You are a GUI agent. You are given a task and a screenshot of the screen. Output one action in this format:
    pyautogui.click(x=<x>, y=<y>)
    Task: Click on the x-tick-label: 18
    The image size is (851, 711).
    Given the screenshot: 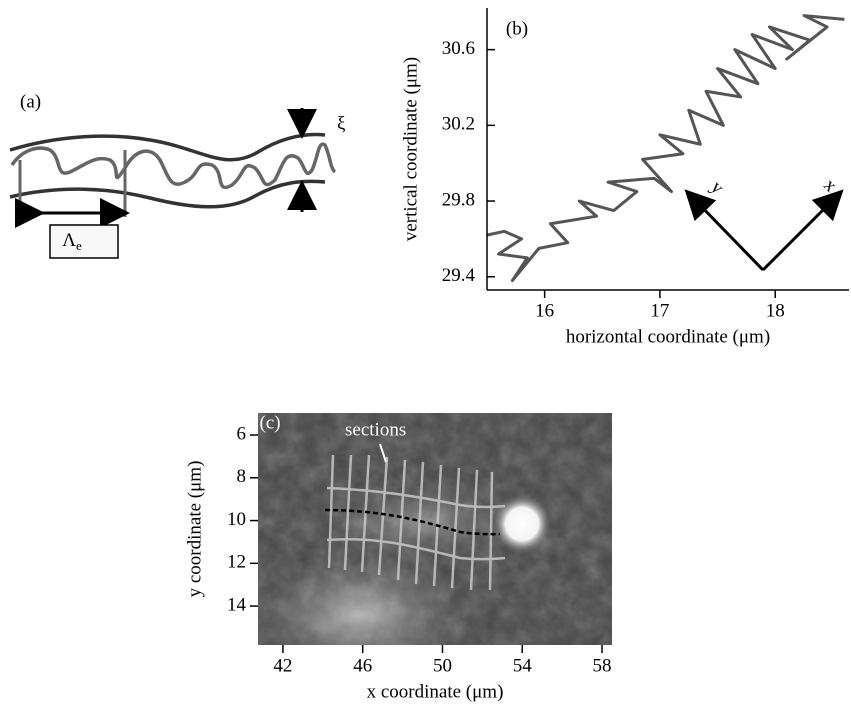 What is the action you would take?
    pyautogui.click(x=775, y=310)
    